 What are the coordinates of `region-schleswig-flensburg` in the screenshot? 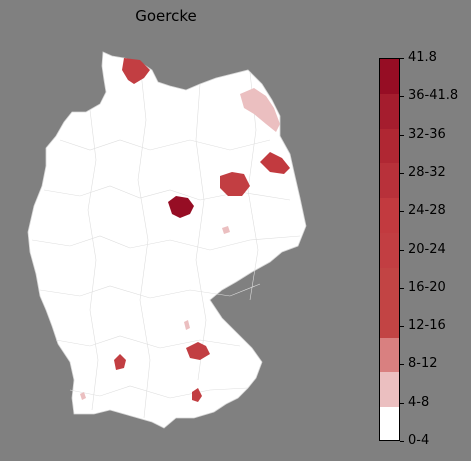 It's located at (136, 71).